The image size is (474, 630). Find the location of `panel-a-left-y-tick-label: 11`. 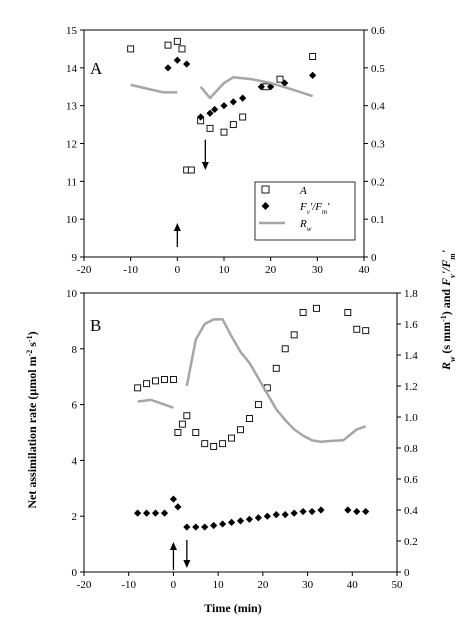

panel-a-left-y-tick-label: 11 is located at coordinates (71, 182).